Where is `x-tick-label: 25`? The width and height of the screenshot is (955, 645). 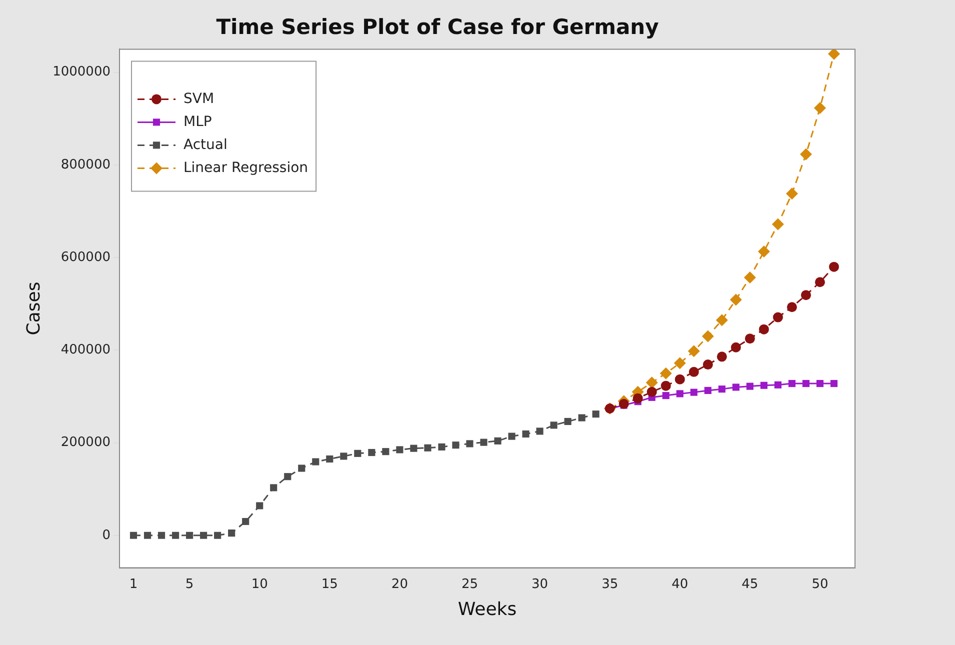 x-tick-label: 25 is located at coordinates (469, 584).